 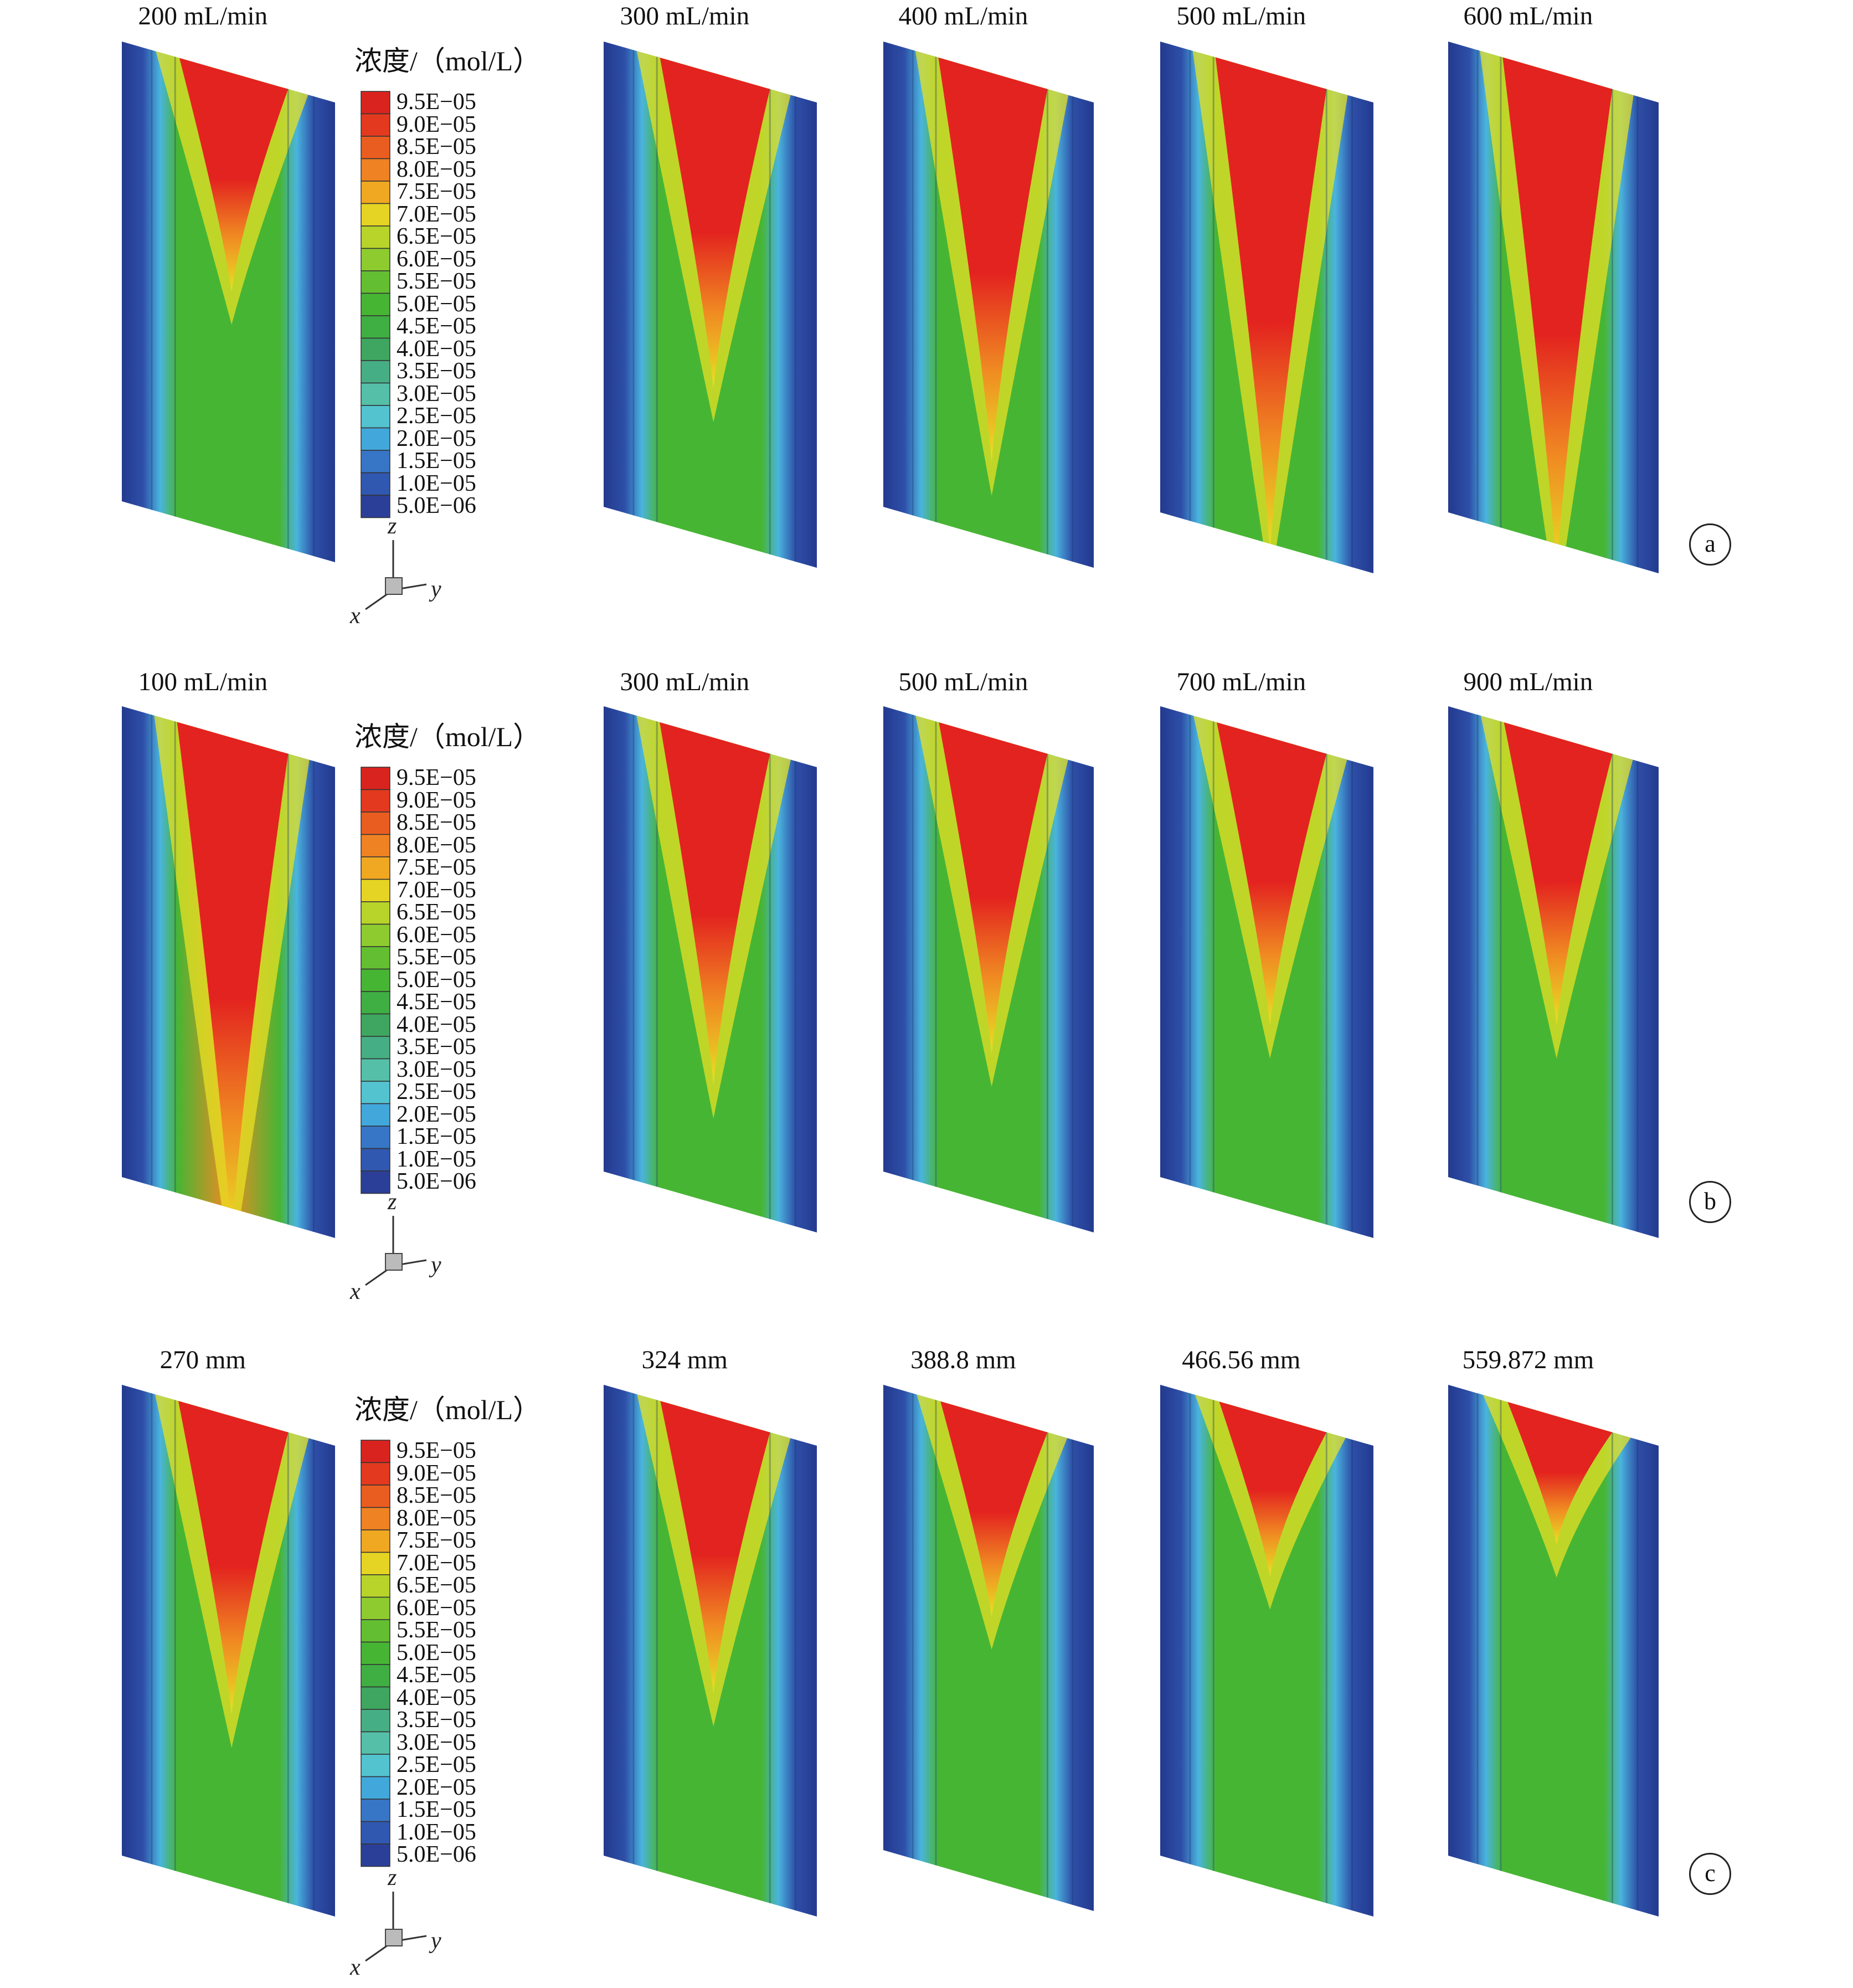 I want to click on panel-title: 500 mL/min, so click(x=1241, y=16).